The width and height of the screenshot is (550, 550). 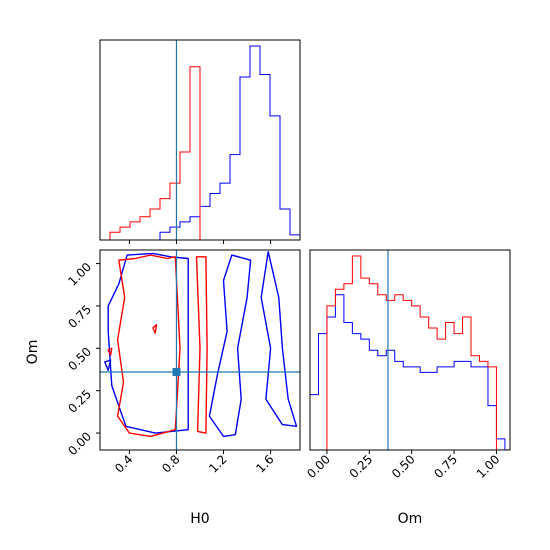 What do you see at coordinates (217, 463) in the screenshot?
I see `x-tick-label: 1.2` at bounding box center [217, 463].